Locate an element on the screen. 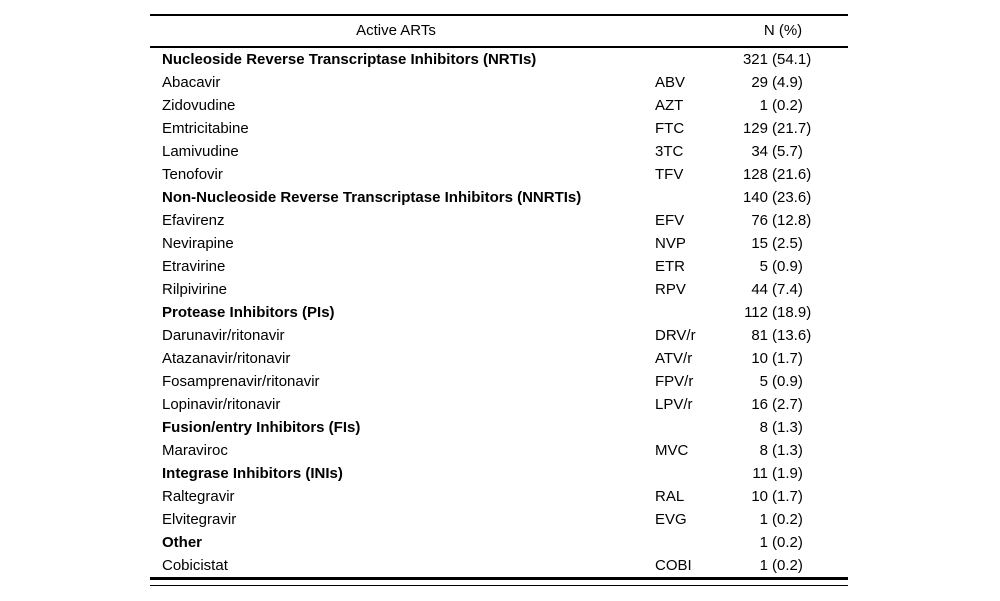  count-value: 128 is located at coordinates (755, 174).